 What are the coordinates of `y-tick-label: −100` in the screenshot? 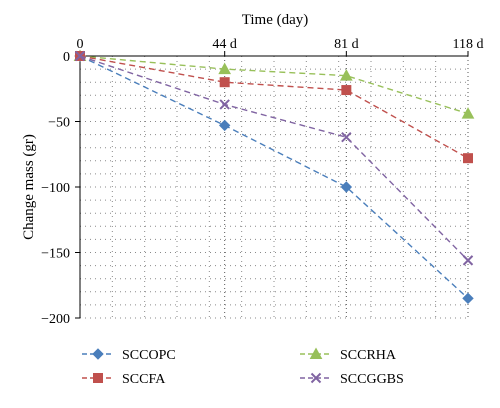 It's located at (55, 188).